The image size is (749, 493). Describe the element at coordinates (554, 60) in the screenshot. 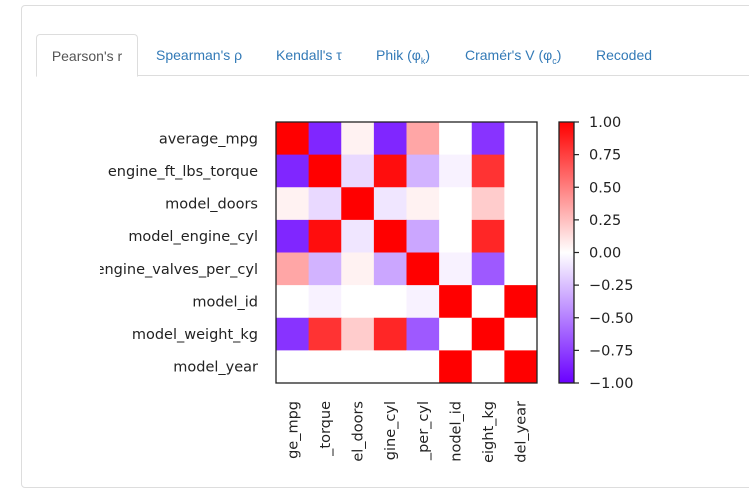

I see `tab-label-subscript: c` at that location.